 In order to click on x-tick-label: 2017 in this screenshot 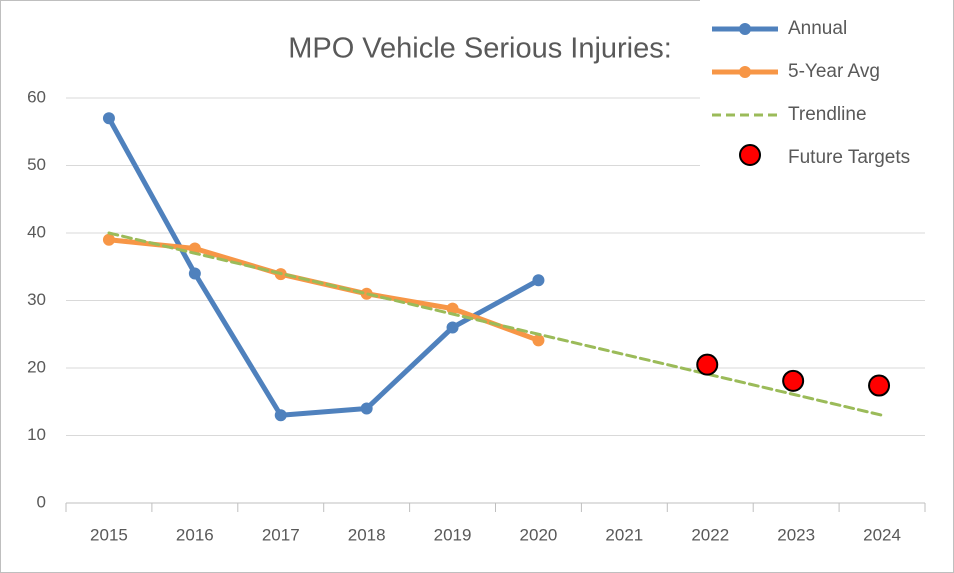, I will do `click(281, 534)`.